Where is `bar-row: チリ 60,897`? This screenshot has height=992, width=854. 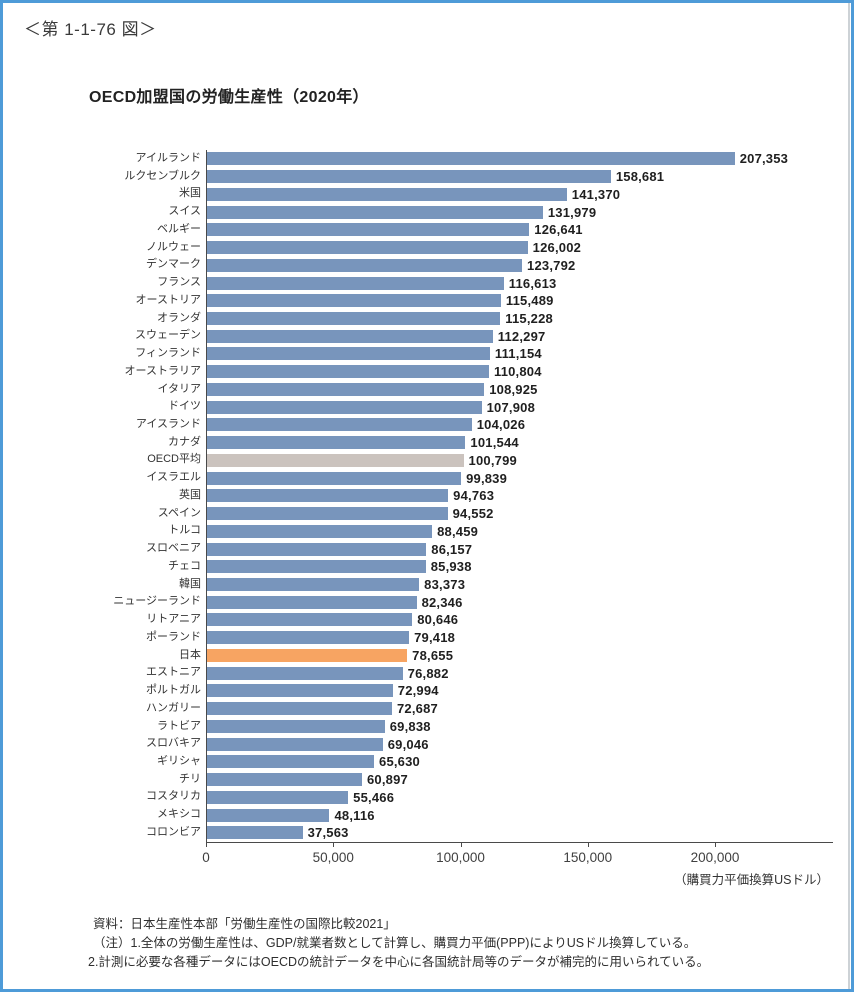 bar-row: チリ 60,897 is located at coordinates (460, 779).